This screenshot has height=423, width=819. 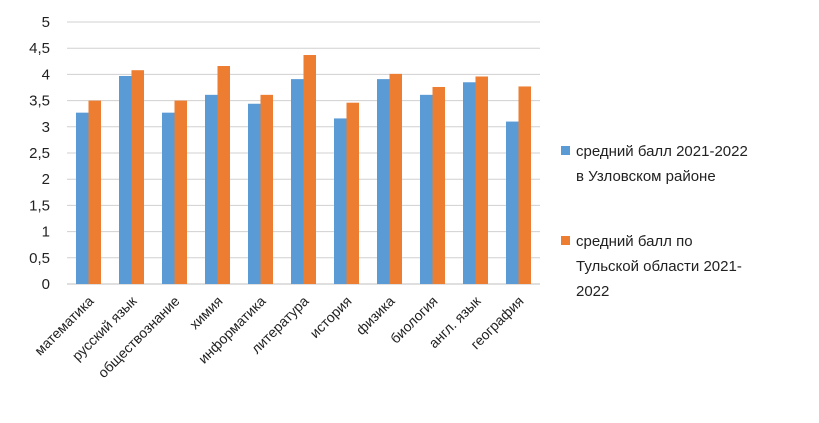 What do you see at coordinates (659, 266) in the screenshot?
I see `legend-label-2: Тульской области 2021-` at bounding box center [659, 266].